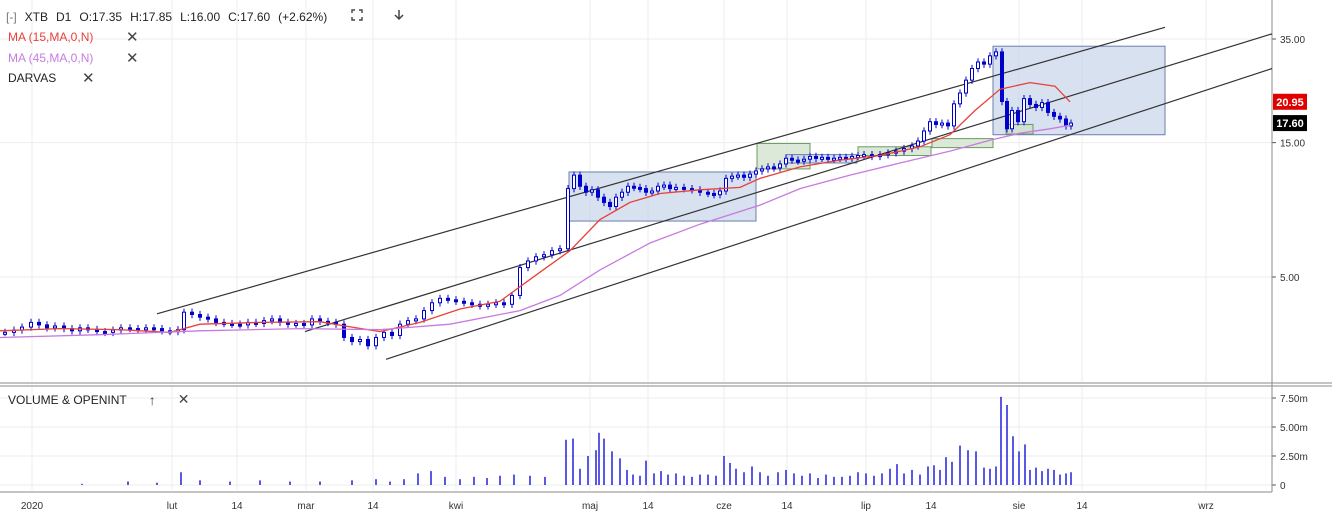 This screenshot has height=515, width=1332. What do you see at coordinates (132, 58) in the screenshot?
I see `remove-ma45-close-icon: ✕` at bounding box center [132, 58].